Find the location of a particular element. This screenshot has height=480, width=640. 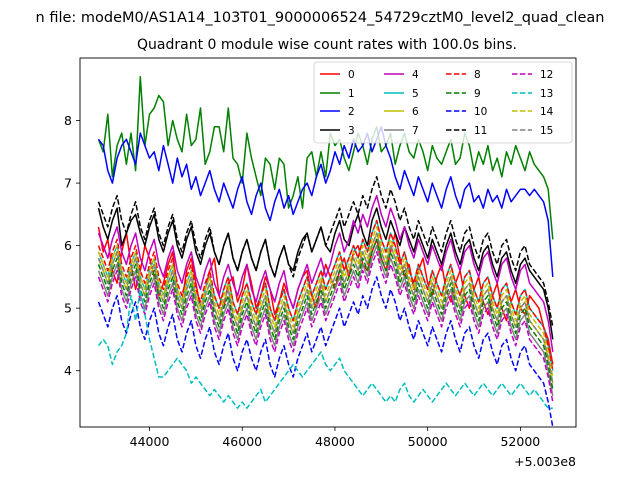

legend-label-12: 12 is located at coordinates (546, 75).